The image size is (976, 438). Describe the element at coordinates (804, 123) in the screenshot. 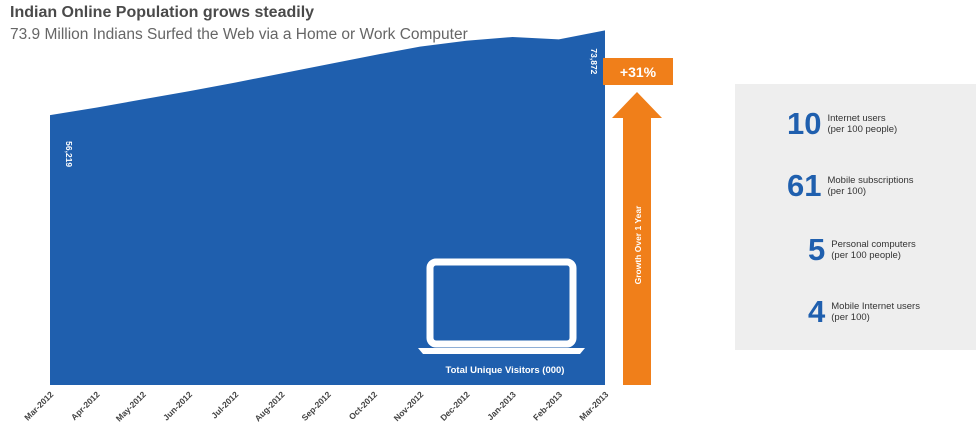

I see `stat-value: 10` at that location.